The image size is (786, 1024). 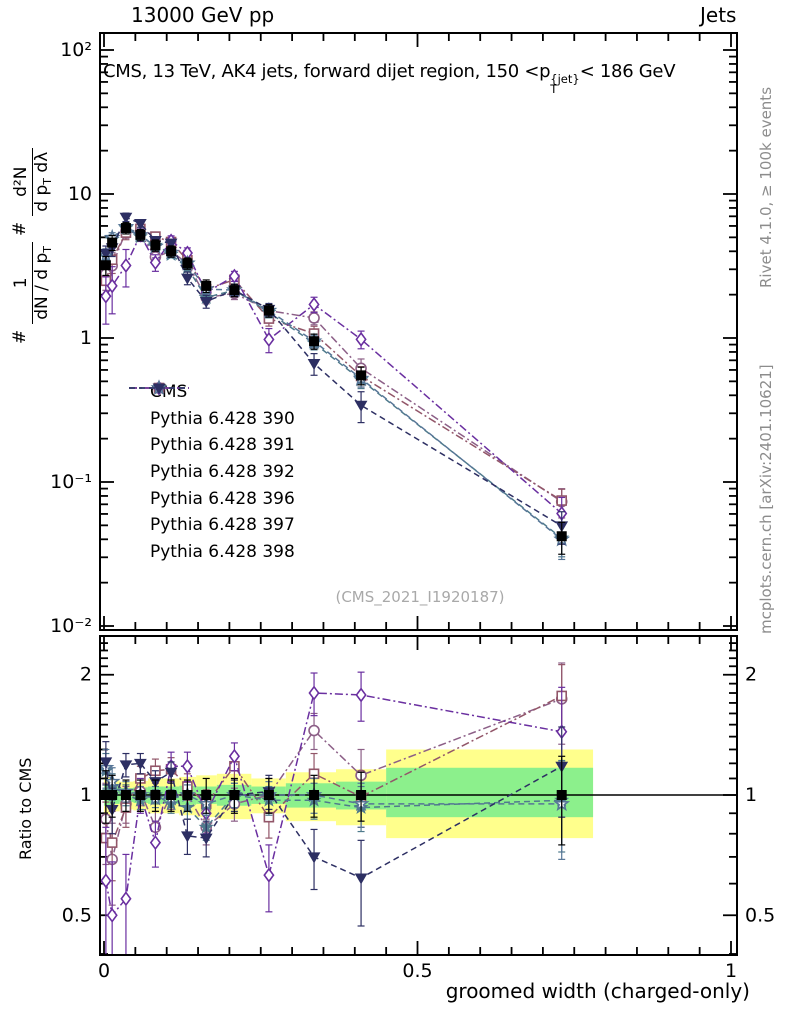 I want to click on yaxis-fraction-2: d²N d pT dλ, so click(x=33, y=181).